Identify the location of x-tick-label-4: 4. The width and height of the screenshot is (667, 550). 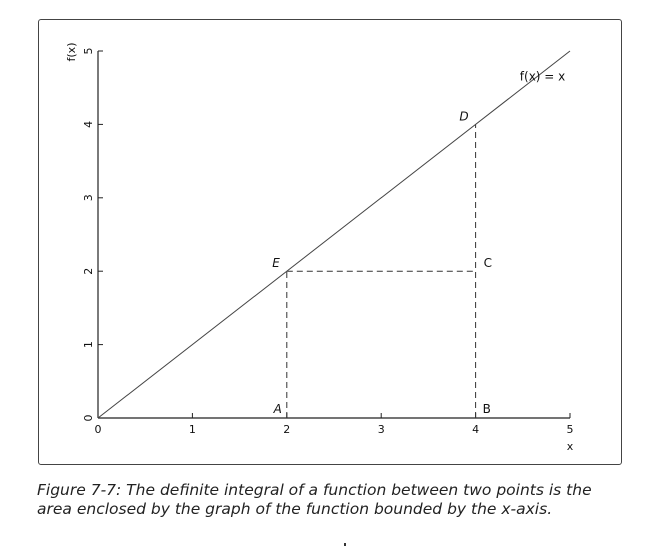
(475, 429).